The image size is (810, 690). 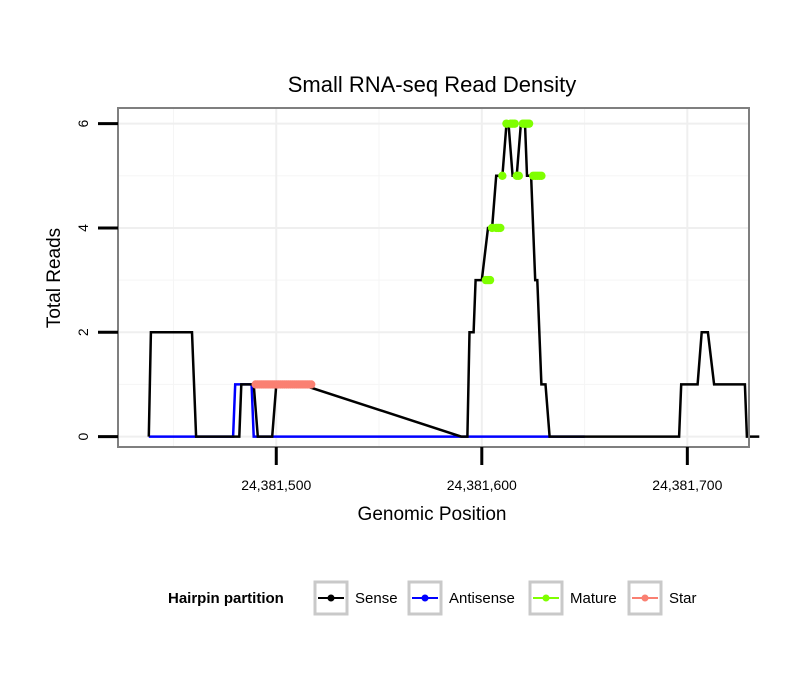 I want to click on chart-title: Small RNA-seq Read Density, so click(x=432, y=84).